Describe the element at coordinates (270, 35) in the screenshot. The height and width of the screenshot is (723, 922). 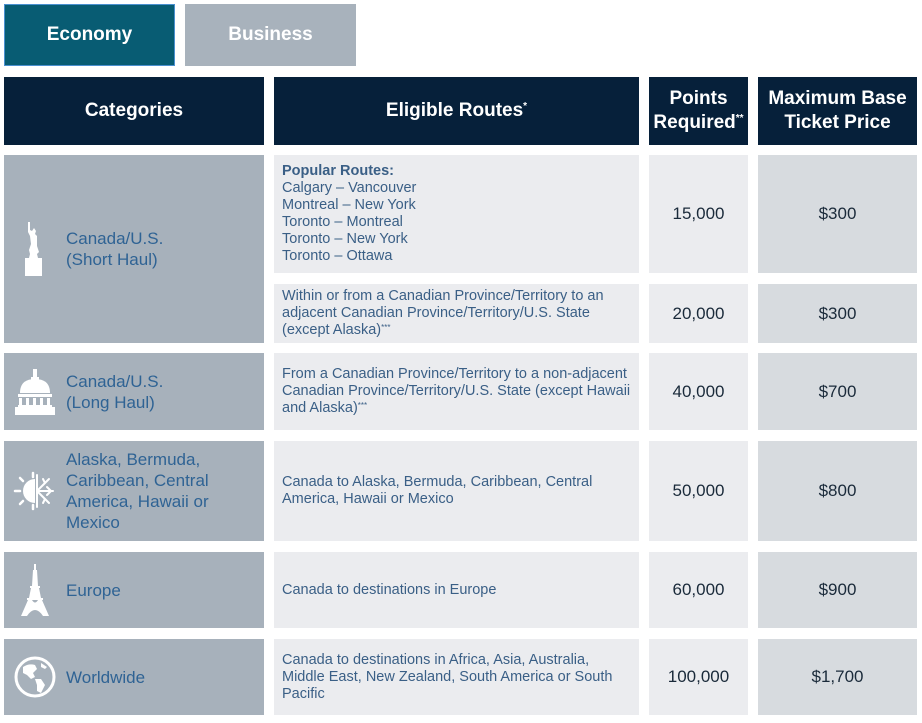
I see `tab-business: Business` at that location.